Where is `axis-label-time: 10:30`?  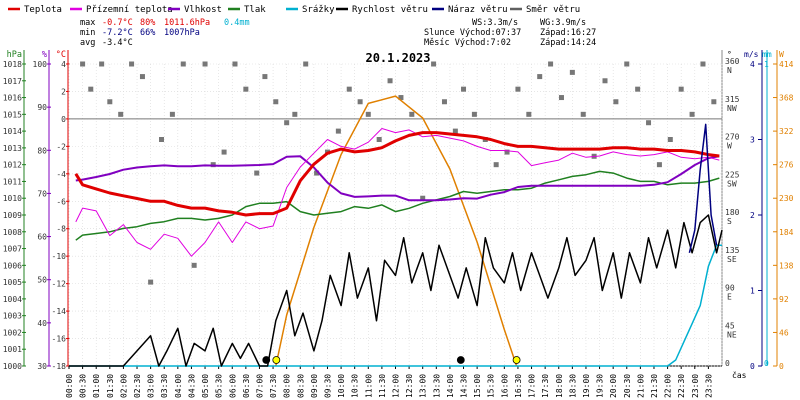
axis-label-time: 10:30 is located at coordinates (355, 386).